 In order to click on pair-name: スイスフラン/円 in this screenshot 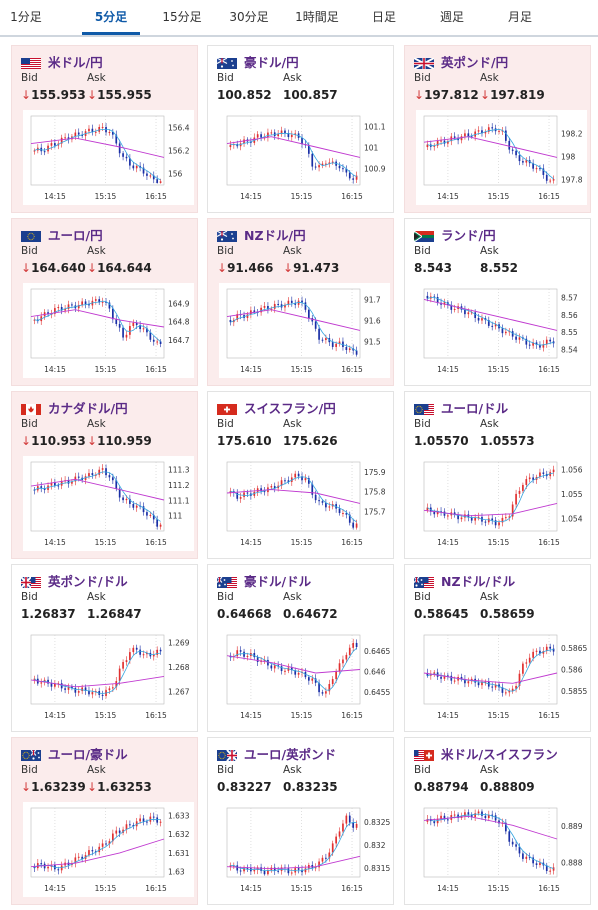, I will do `click(290, 408)`.